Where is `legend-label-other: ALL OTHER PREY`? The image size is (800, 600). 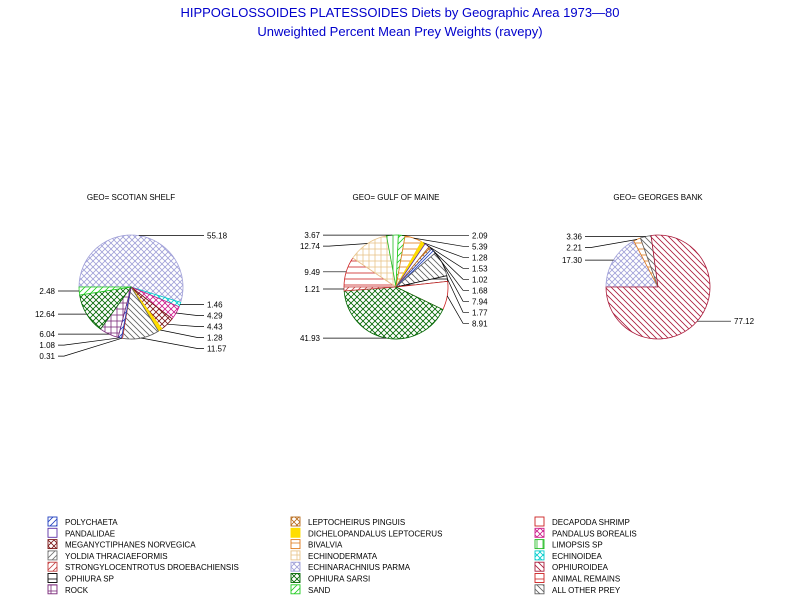 legend-label-other: ALL OTHER PREY is located at coordinates (586, 590).